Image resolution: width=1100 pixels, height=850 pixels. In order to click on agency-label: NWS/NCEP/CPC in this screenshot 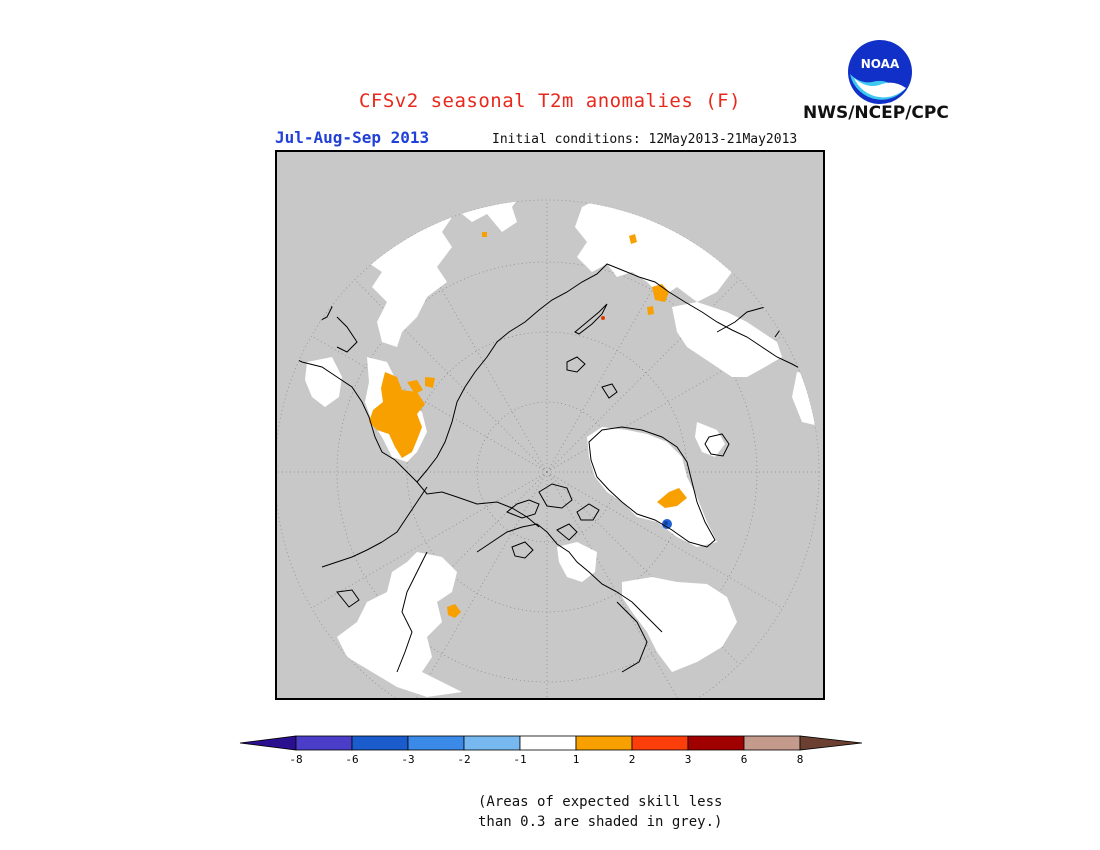, I will do `click(876, 113)`.